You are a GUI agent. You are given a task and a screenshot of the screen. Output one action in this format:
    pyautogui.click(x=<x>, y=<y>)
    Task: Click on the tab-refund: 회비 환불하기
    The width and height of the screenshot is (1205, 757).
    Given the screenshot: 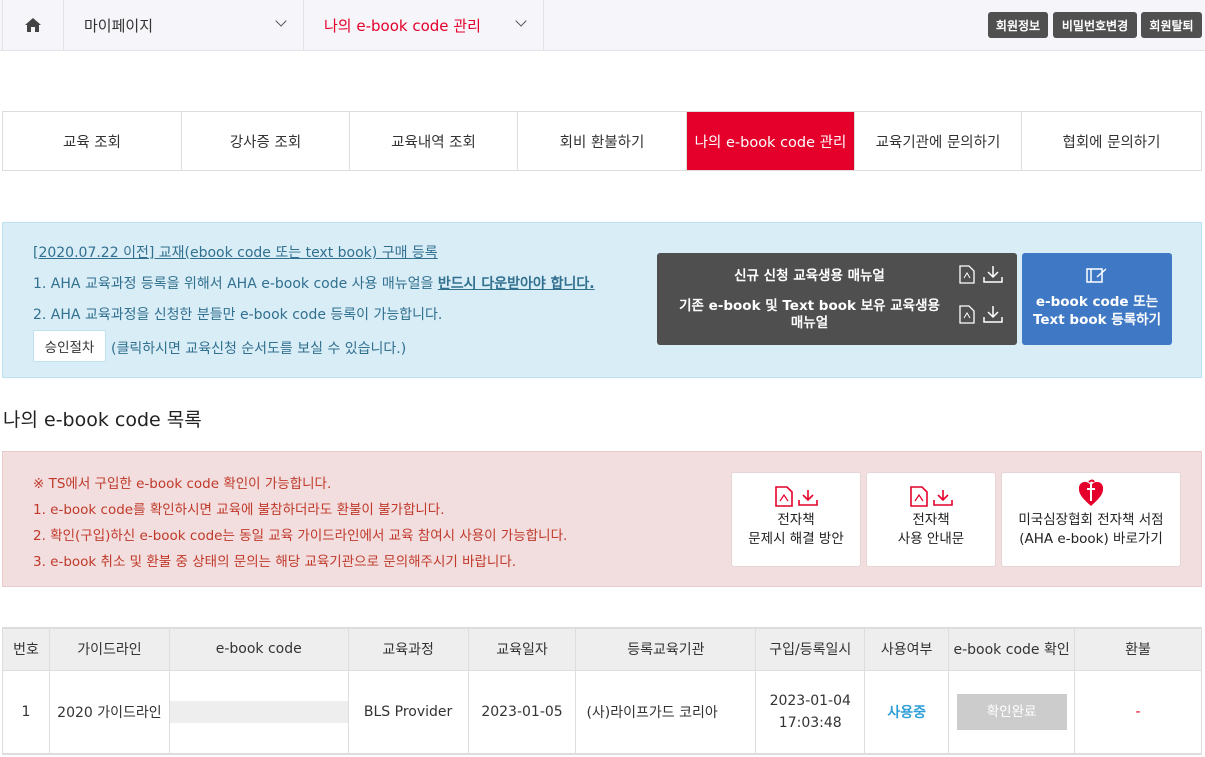 What is the action you would take?
    pyautogui.click(x=602, y=141)
    